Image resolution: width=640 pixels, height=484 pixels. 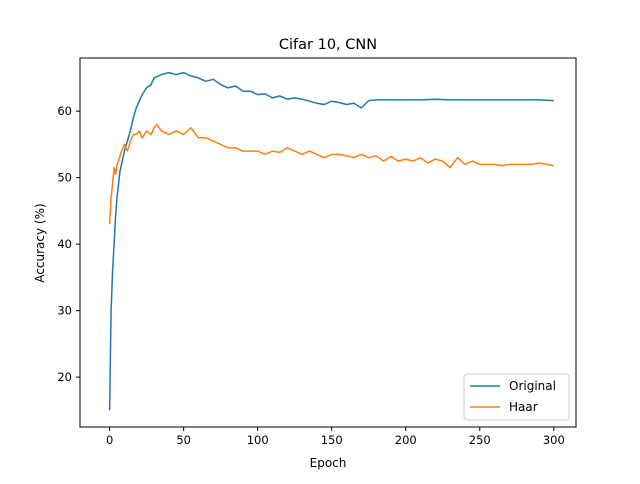 What do you see at coordinates (183, 440) in the screenshot?
I see `x-tick-label: 50` at bounding box center [183, 440].